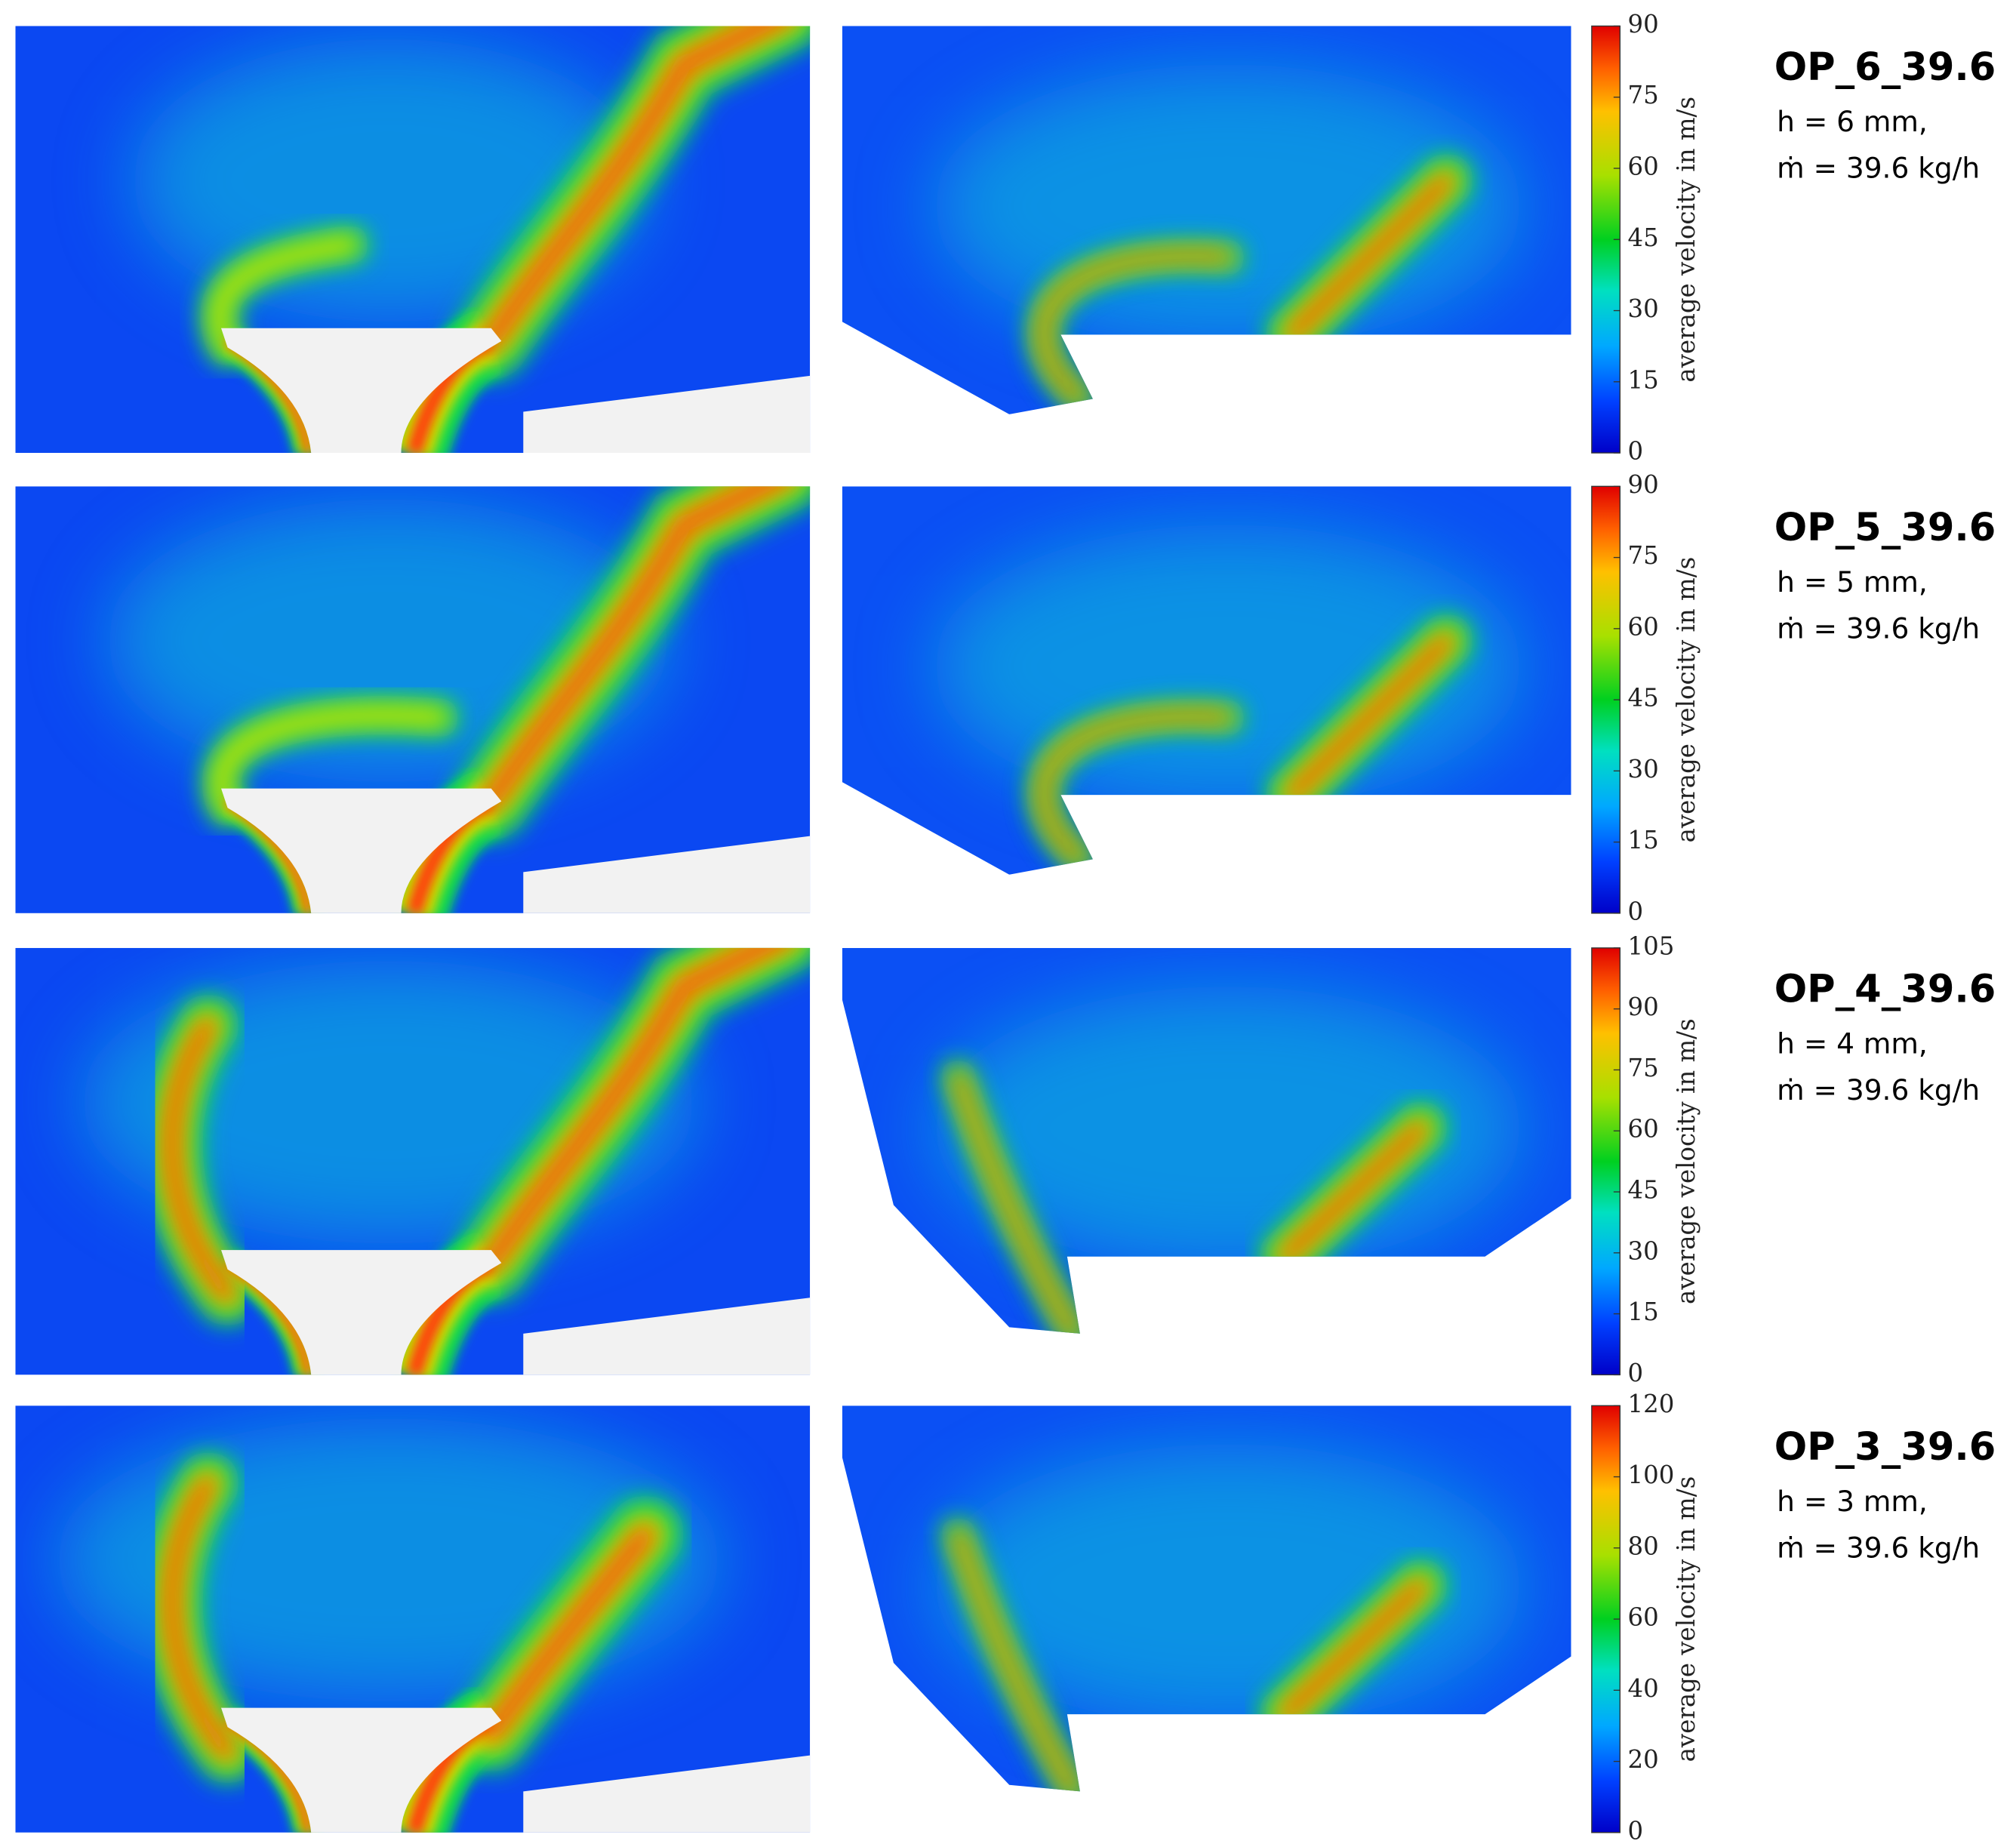  I want to click on case-height: h = 6 mm,, so click(1853, 122).